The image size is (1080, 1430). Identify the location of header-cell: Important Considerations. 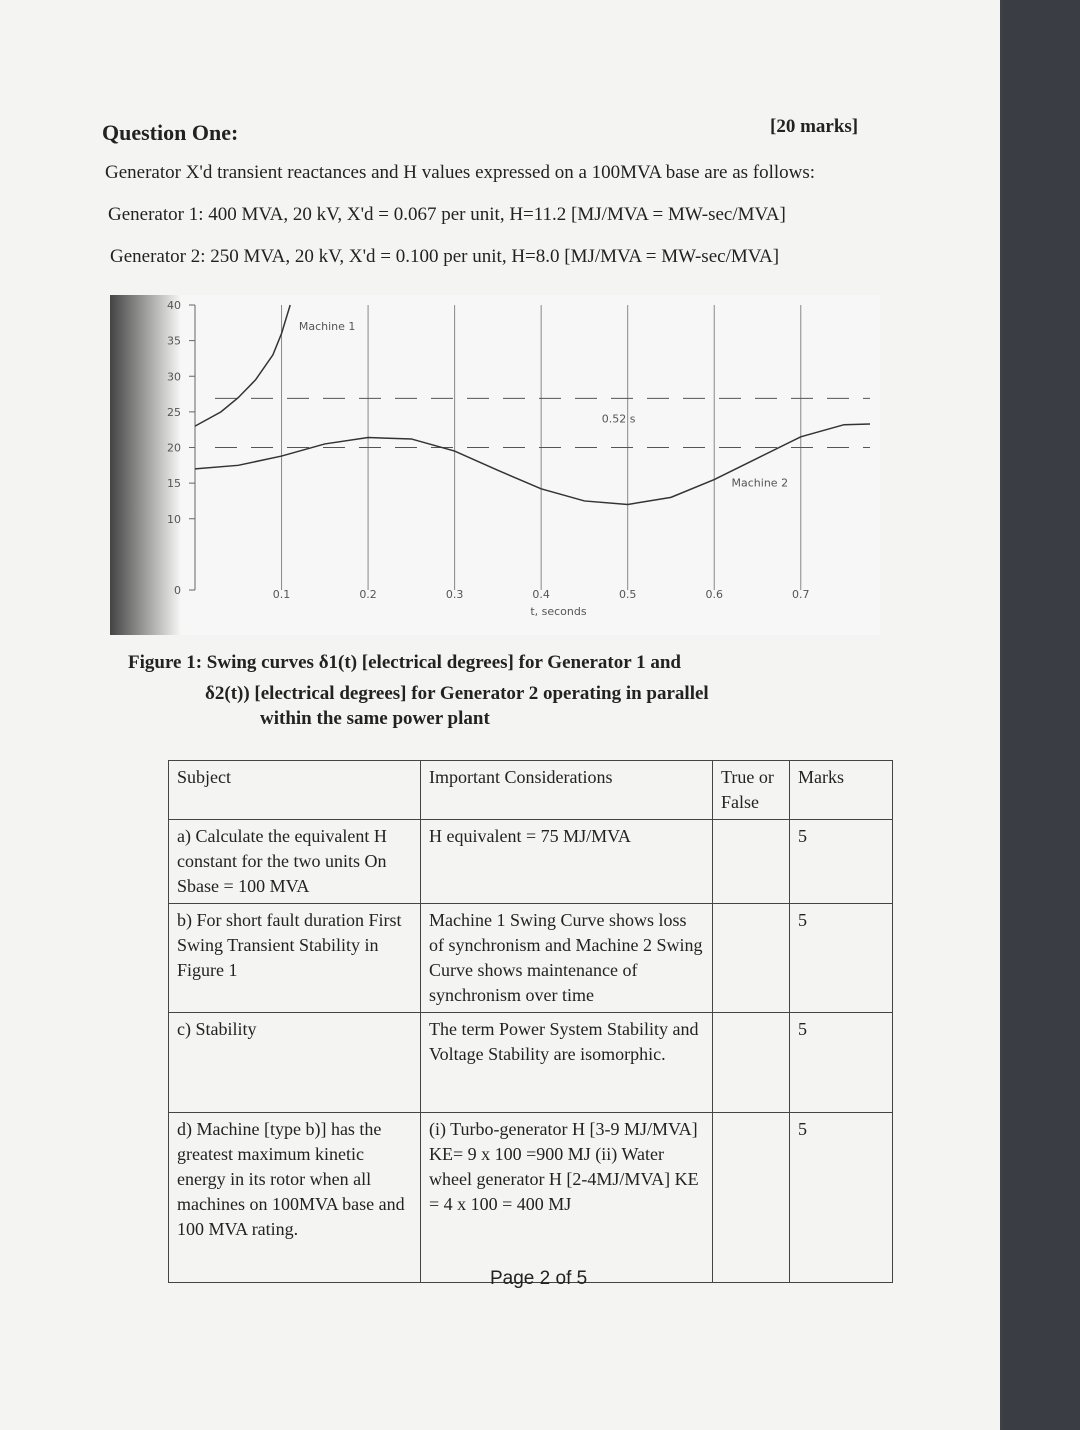
(566, 790).